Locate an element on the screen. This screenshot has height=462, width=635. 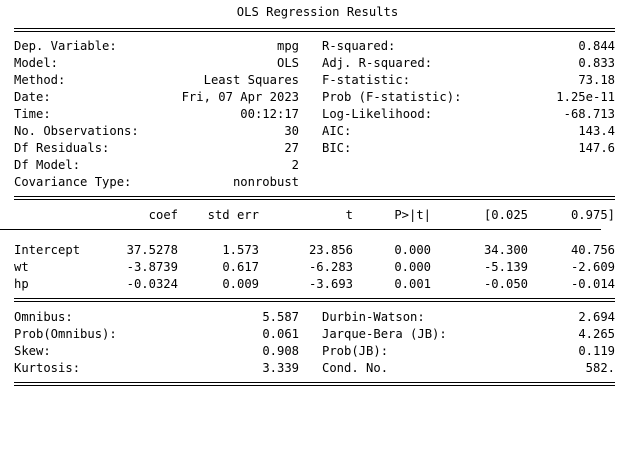
summary-row: Time: 00:12:17 Log-Likelihood: -68.713 is located at coordinates (314, 114).